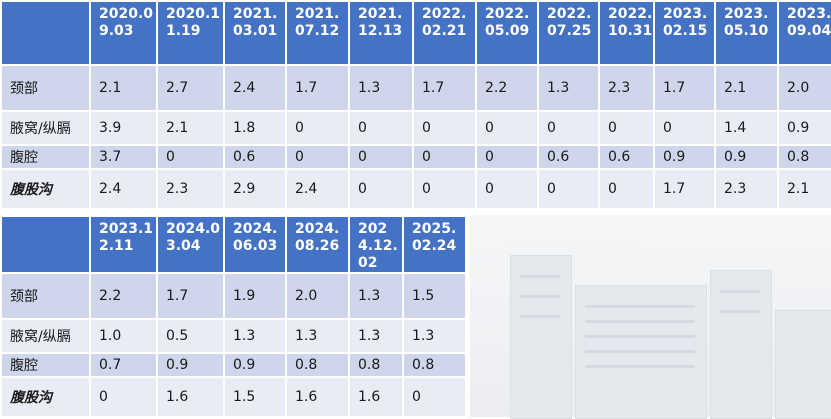 This screenshot has width=831, height=419. I want to click on header-cell: 2020.09.03, so click(123, 33).